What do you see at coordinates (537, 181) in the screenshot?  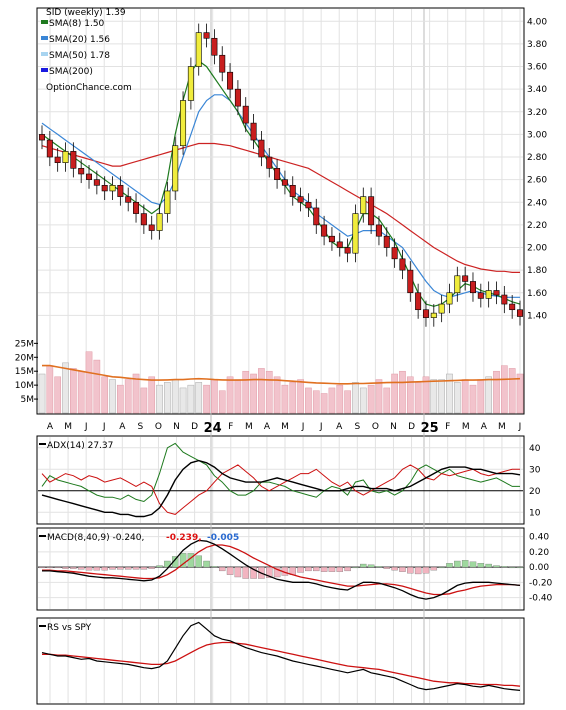 I see `price-y-tick: 2.60` at bounding box center [537, 181].